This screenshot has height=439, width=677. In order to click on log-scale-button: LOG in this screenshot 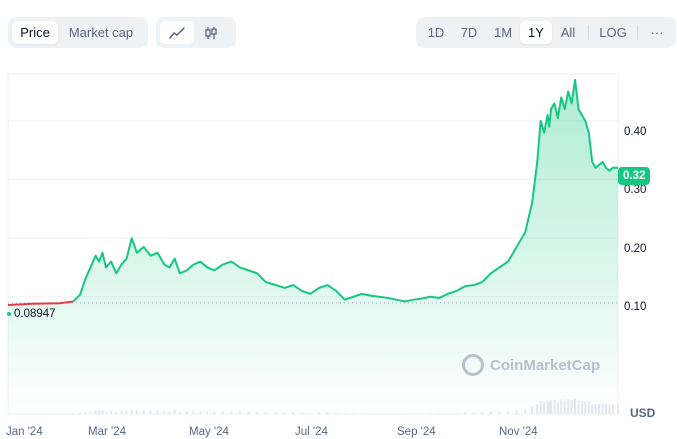, I will do `click(613, 32)`.